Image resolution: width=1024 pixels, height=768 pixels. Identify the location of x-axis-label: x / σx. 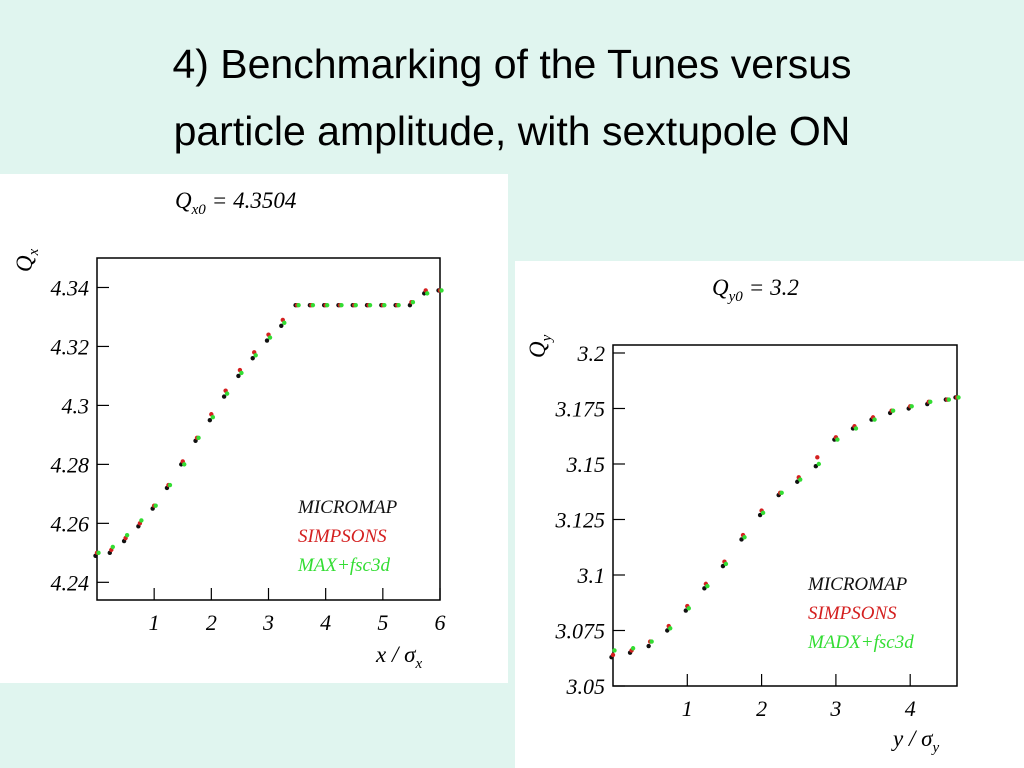
(398, 657).